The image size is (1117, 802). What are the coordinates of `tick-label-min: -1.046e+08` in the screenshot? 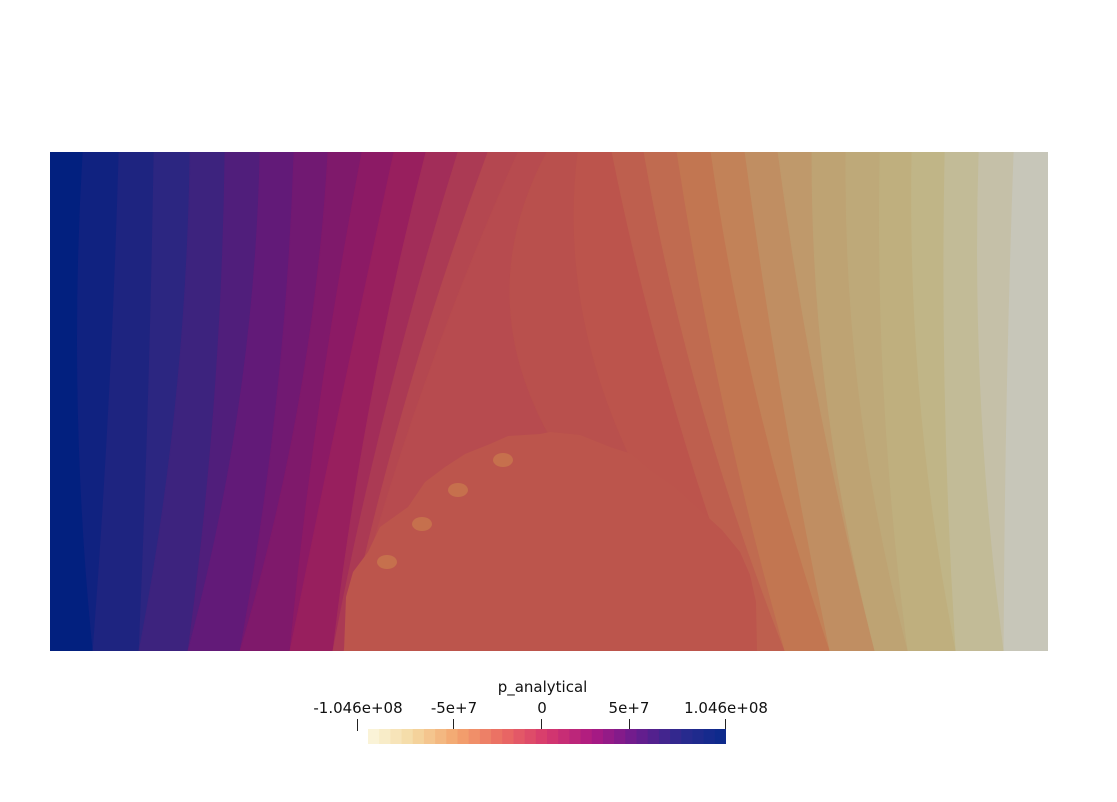 It's located at (358, 708).